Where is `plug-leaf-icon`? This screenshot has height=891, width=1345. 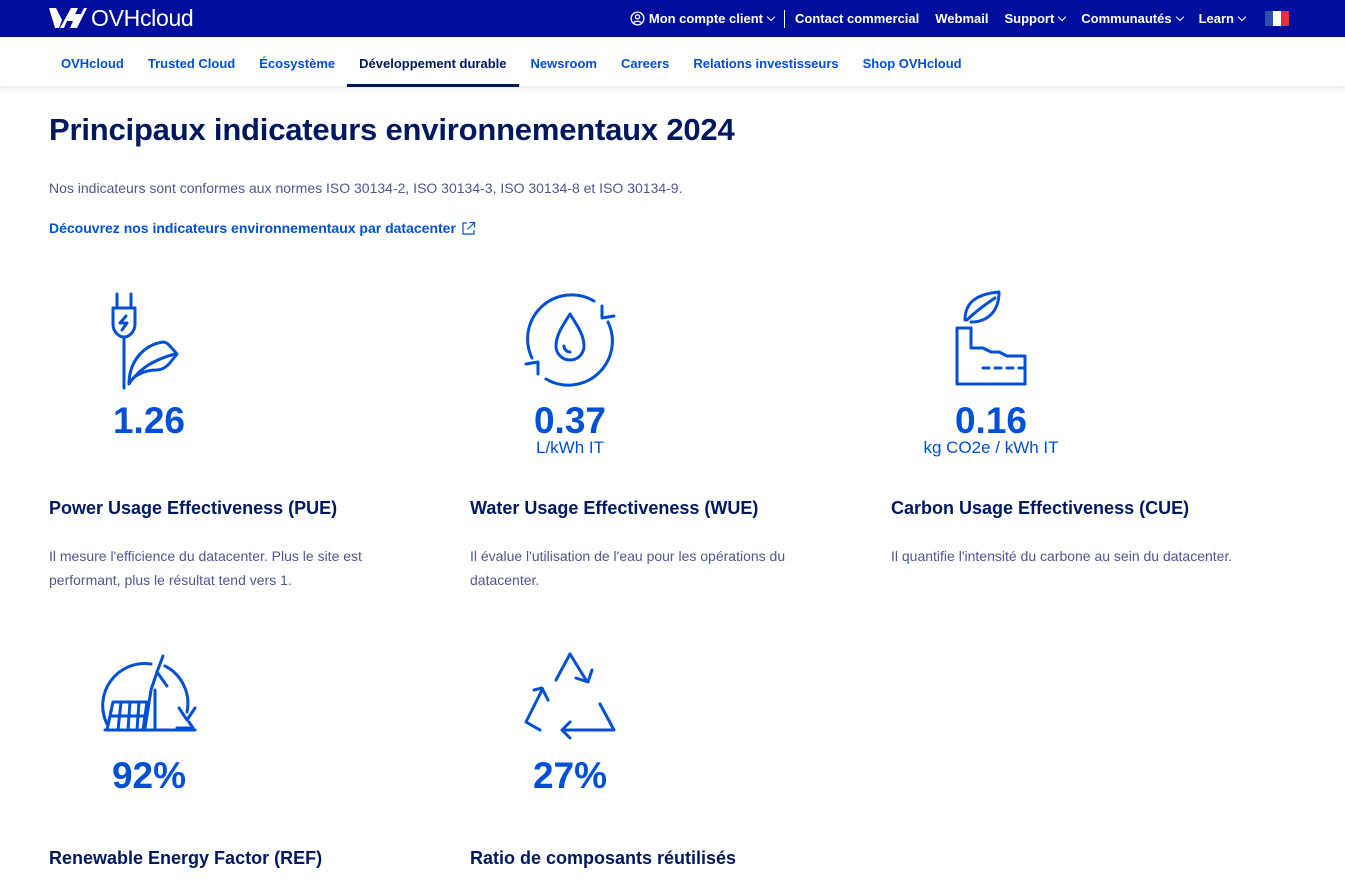 plug-leaf-icon is located at coordinates (145, 341).